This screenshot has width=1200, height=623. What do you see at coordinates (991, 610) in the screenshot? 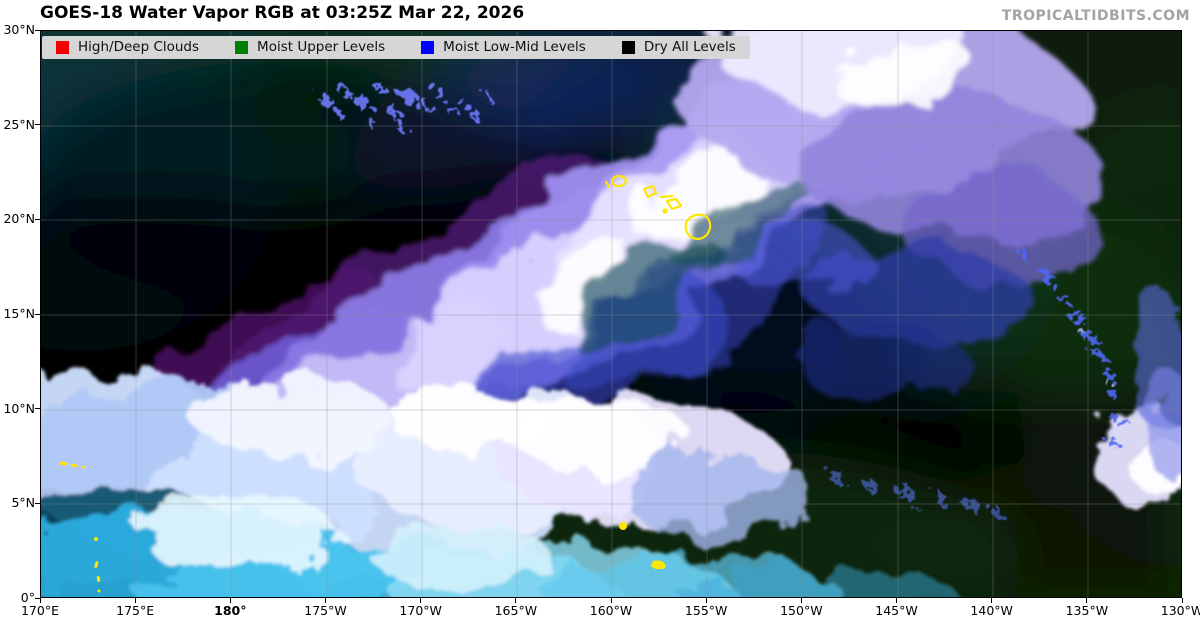
I see `lon-tick-label: 140°W` at bounding box center [991, 610].